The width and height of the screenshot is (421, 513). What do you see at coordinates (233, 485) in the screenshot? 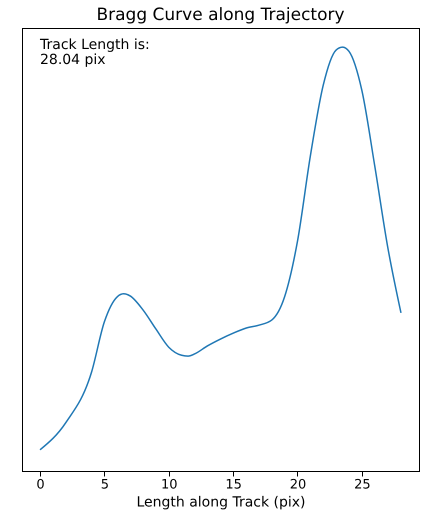
I see `x-tick-label: 15` at bounding box center [233, 485].